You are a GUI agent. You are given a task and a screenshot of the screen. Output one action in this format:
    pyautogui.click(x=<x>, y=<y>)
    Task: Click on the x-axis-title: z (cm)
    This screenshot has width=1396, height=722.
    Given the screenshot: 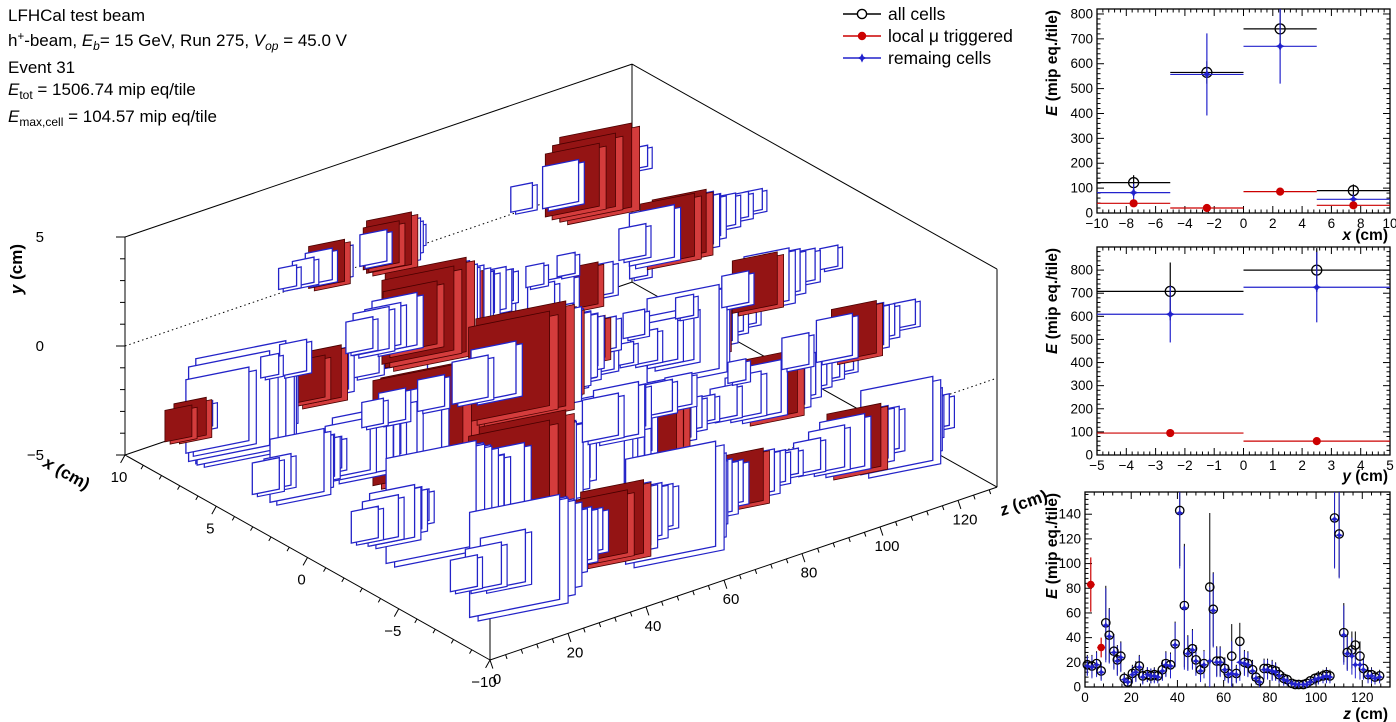 What is the action you would take?
    pyautogui.click(x=1365, y=714)
    